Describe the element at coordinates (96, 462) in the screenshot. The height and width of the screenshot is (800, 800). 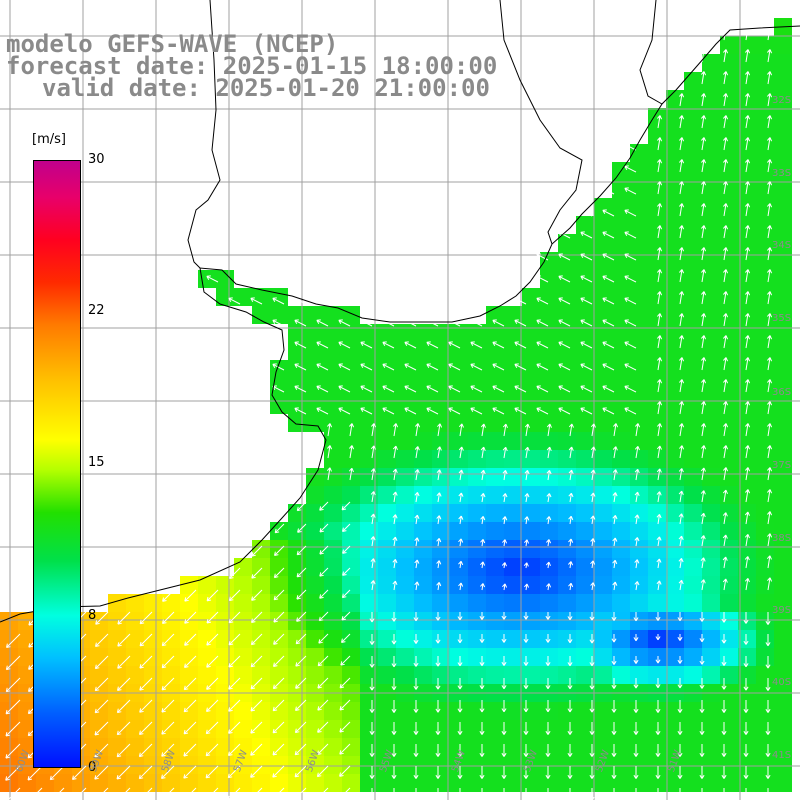
I see `colorbar-tick-label: 15` at that location.